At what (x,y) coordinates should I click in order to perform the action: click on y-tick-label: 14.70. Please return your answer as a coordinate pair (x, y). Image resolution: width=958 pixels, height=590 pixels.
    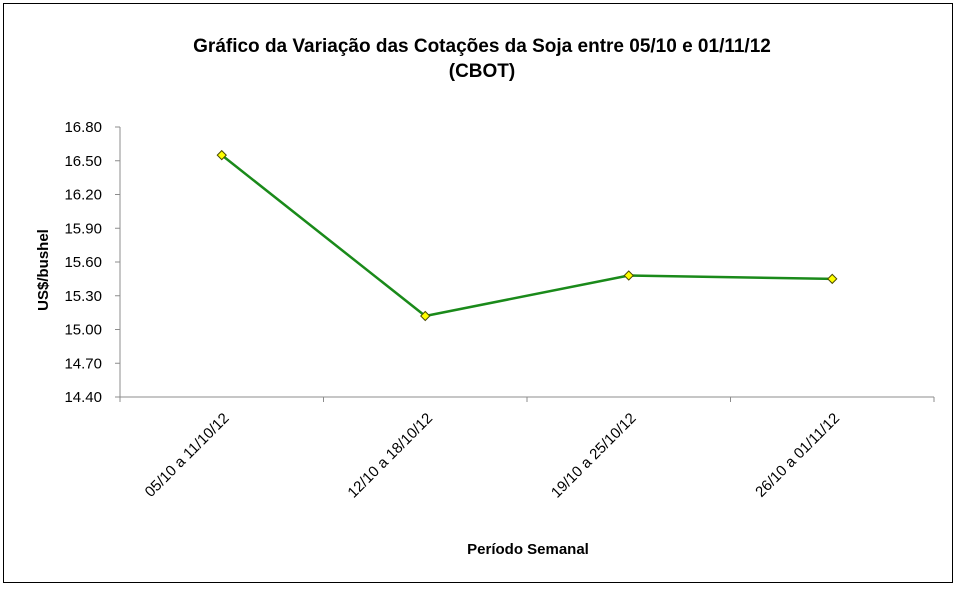
    Looking at the image, I should click on (83, 363).